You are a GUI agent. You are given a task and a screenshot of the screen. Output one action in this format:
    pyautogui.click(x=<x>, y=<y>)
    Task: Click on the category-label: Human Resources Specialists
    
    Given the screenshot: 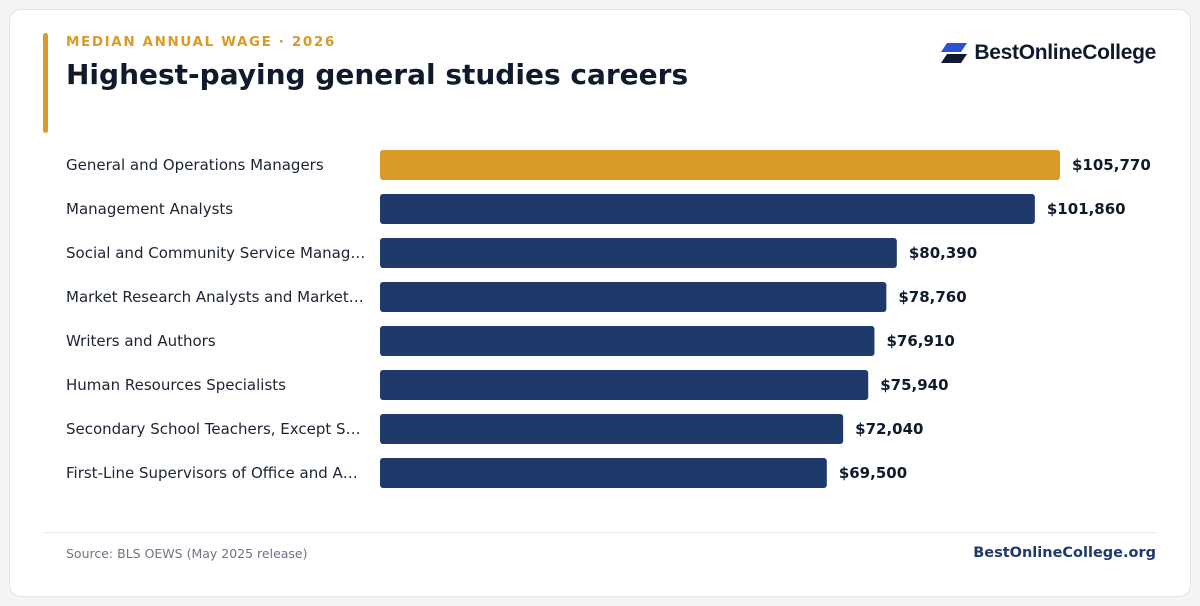 What is the action you would take?
    pyautogui.click(x=176, y=385)
    